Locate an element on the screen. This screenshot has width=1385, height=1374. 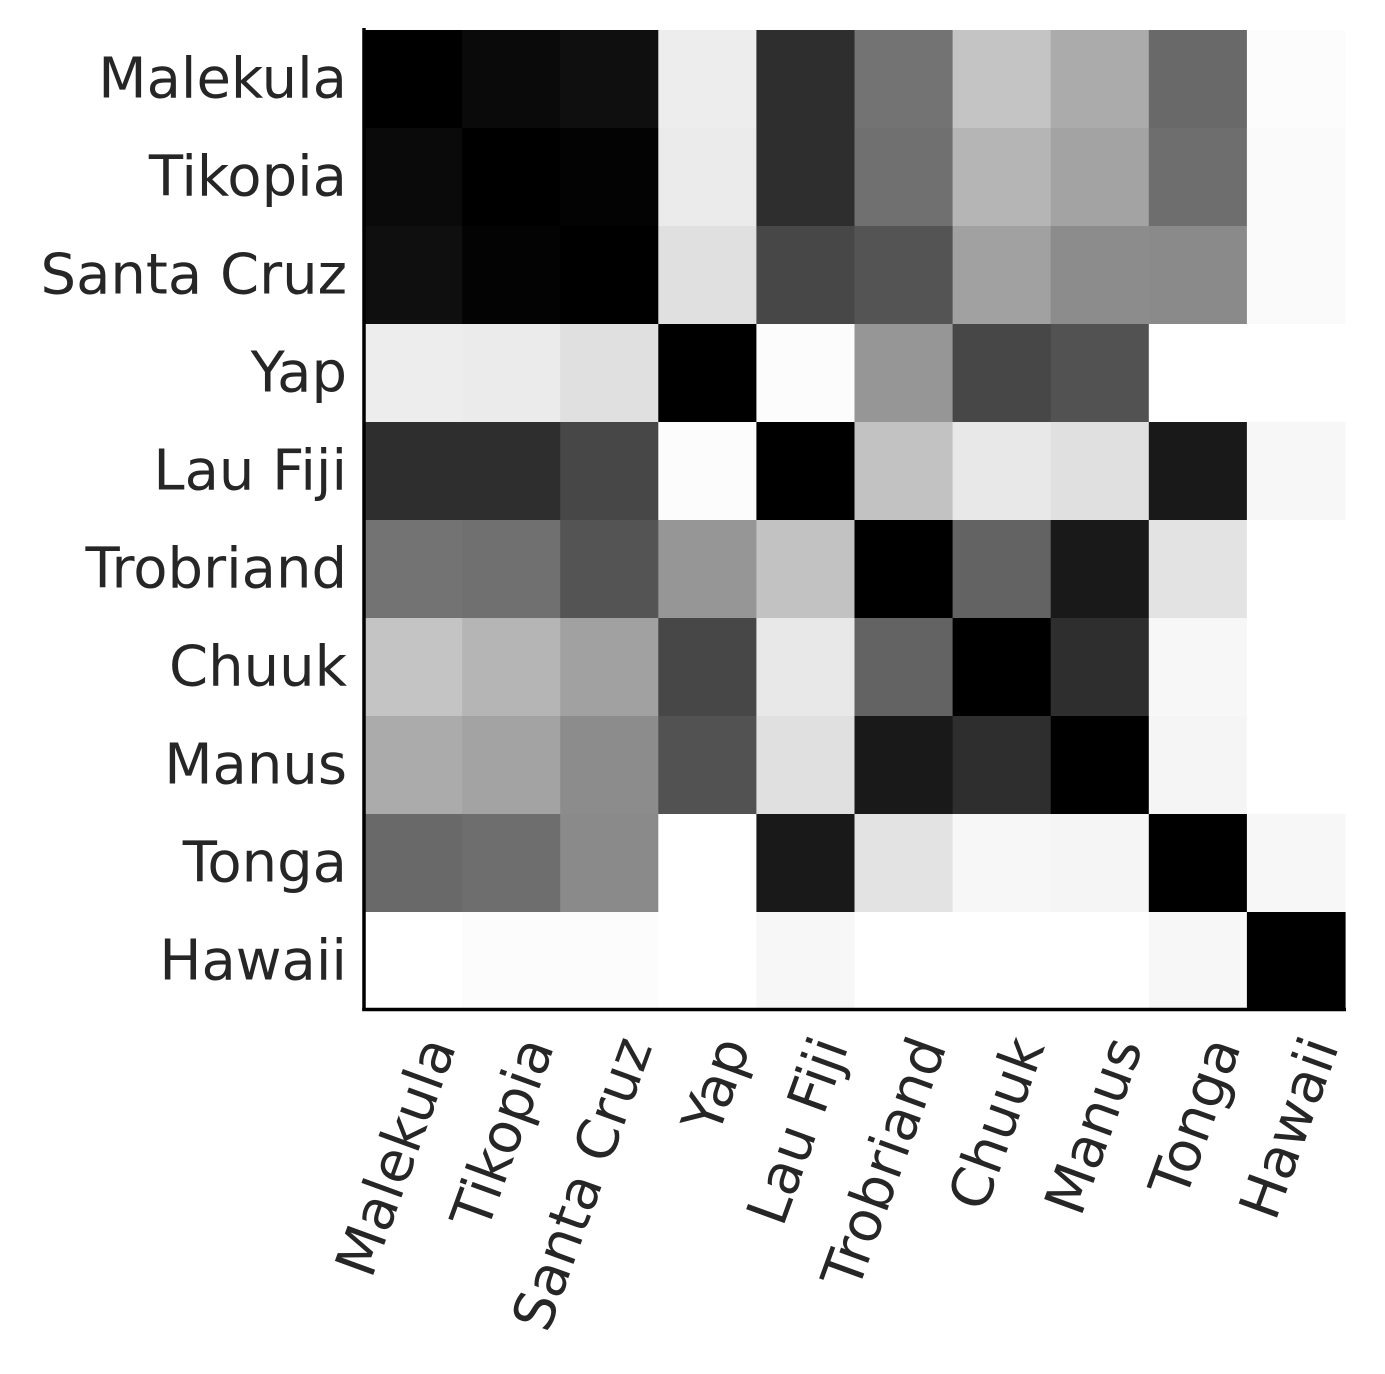
heatmap-cell-manus-tikopia is located at coordinates (511, 765).